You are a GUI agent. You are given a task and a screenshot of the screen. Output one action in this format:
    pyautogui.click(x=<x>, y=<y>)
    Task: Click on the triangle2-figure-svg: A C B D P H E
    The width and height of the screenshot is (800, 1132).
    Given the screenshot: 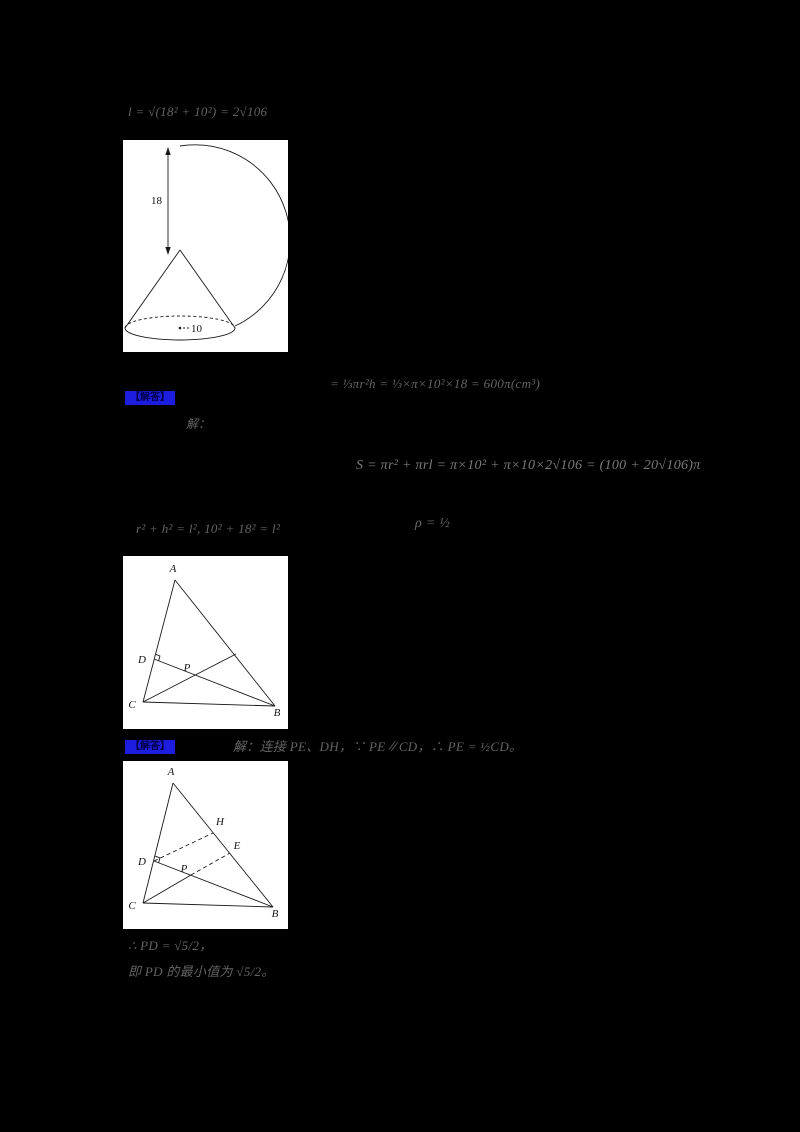 What is the action you would take?
    pyautogui.click(x=203, y=843)
    